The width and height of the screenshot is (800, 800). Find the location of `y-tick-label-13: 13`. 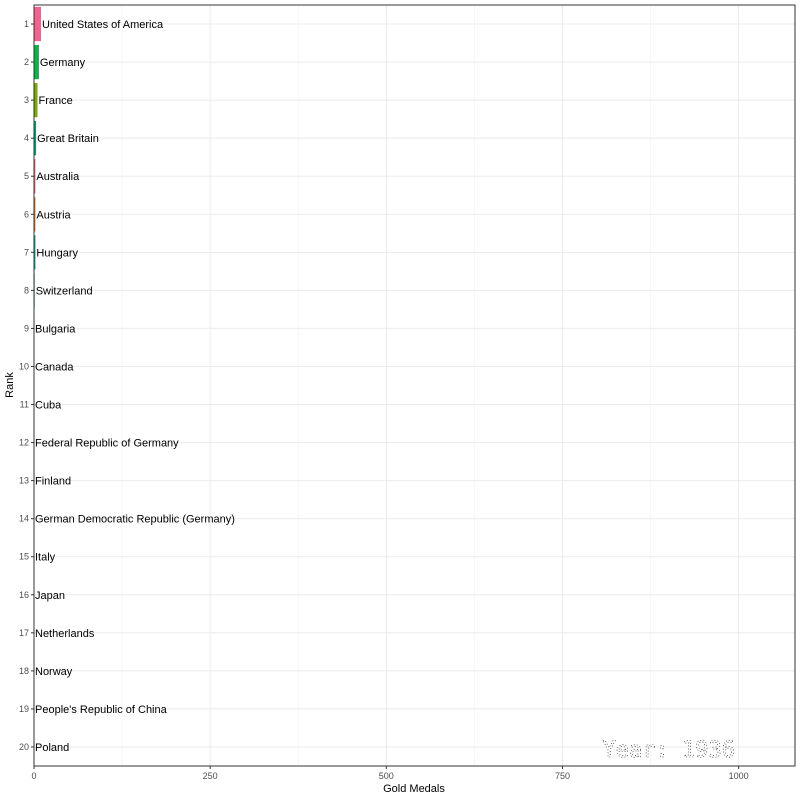

y-tick-label-13: 13 is located at coordinates (24, 481).